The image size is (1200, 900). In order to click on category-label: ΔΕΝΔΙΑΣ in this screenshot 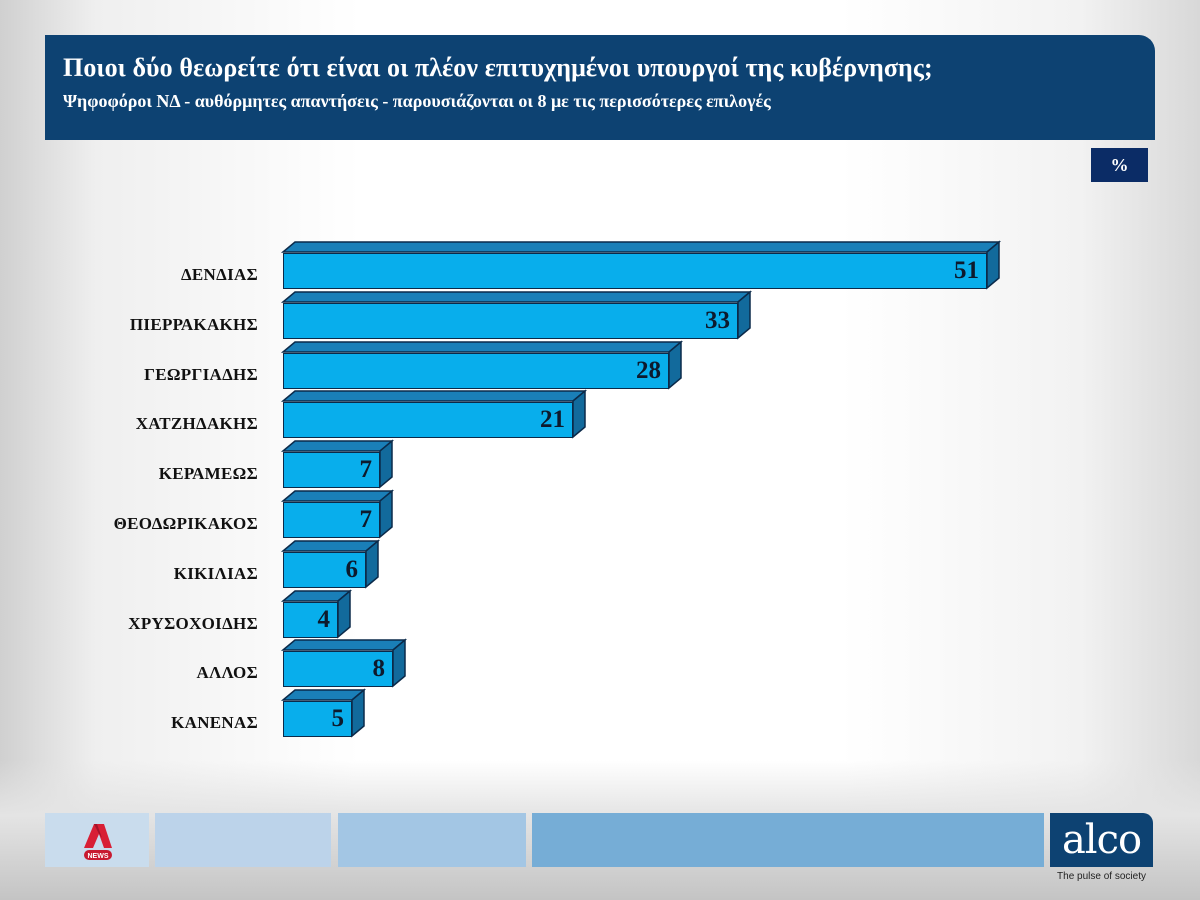, I will do `click(219, 274)`.